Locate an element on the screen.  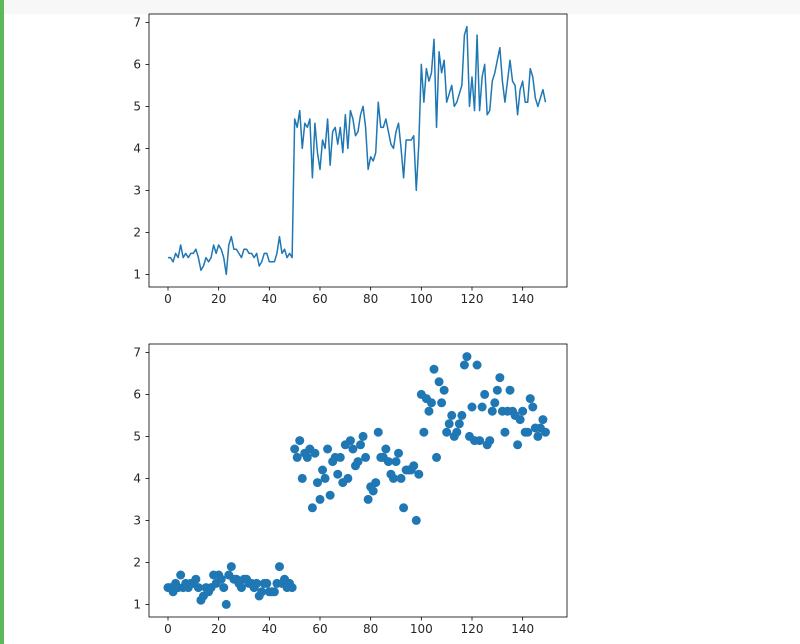
line-x-tick-label: 40 is located at coordinates (269, 299).